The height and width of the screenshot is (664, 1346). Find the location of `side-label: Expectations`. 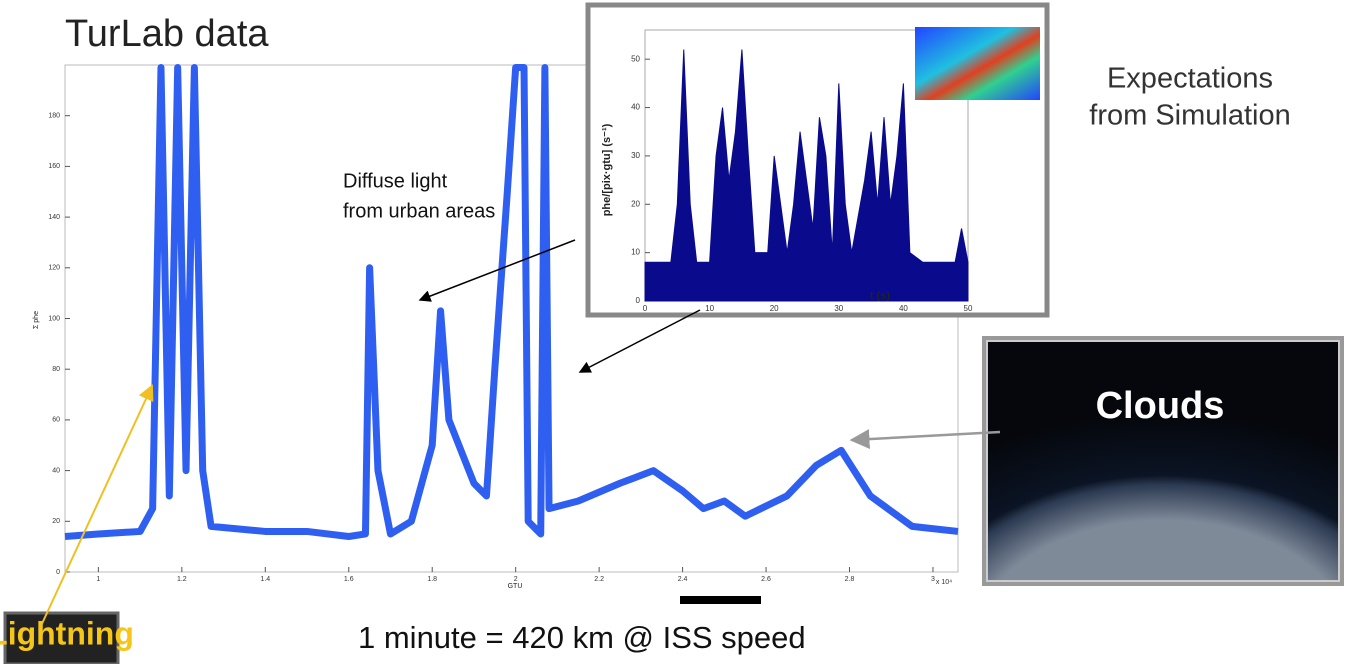

side-label: Expectations is located at coordinates (1190, 79).